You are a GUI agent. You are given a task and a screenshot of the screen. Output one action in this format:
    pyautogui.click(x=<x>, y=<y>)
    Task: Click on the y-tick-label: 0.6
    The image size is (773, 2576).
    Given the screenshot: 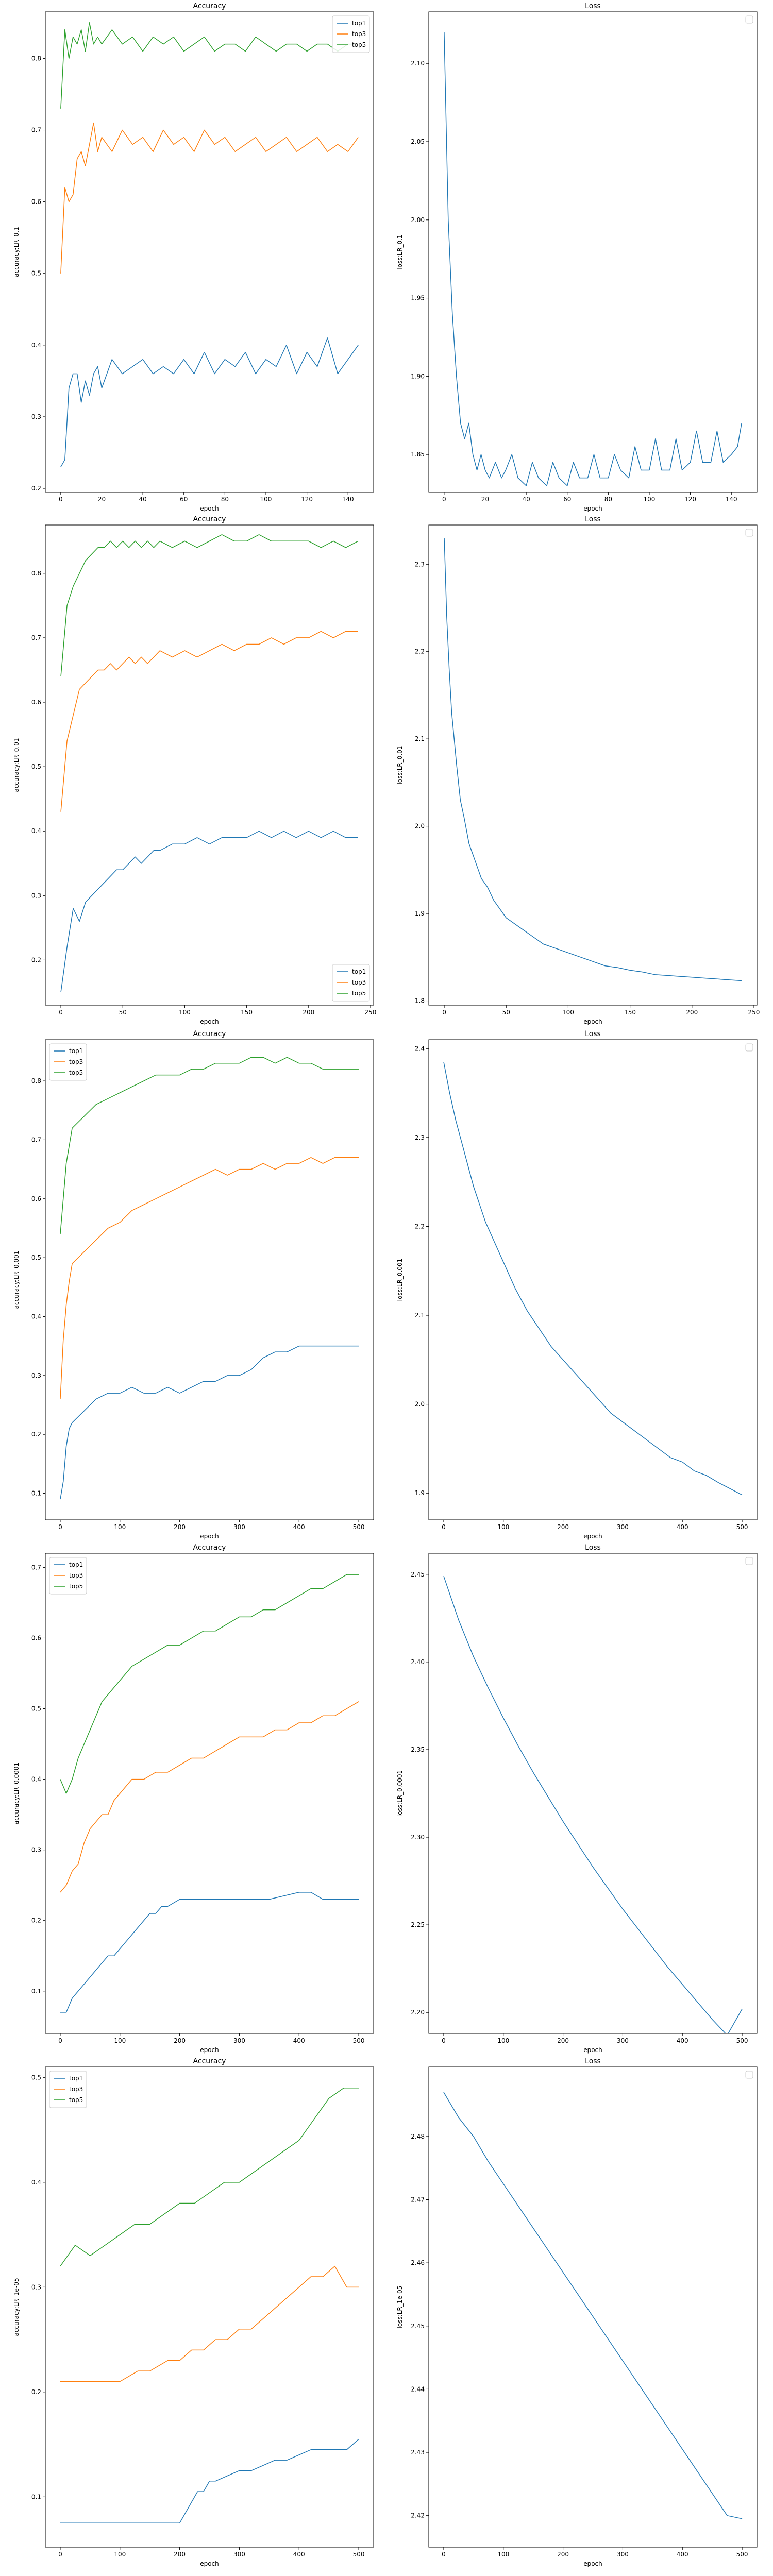 What is the action you would take?
    pyautogui.click(x=36, y=702)
    